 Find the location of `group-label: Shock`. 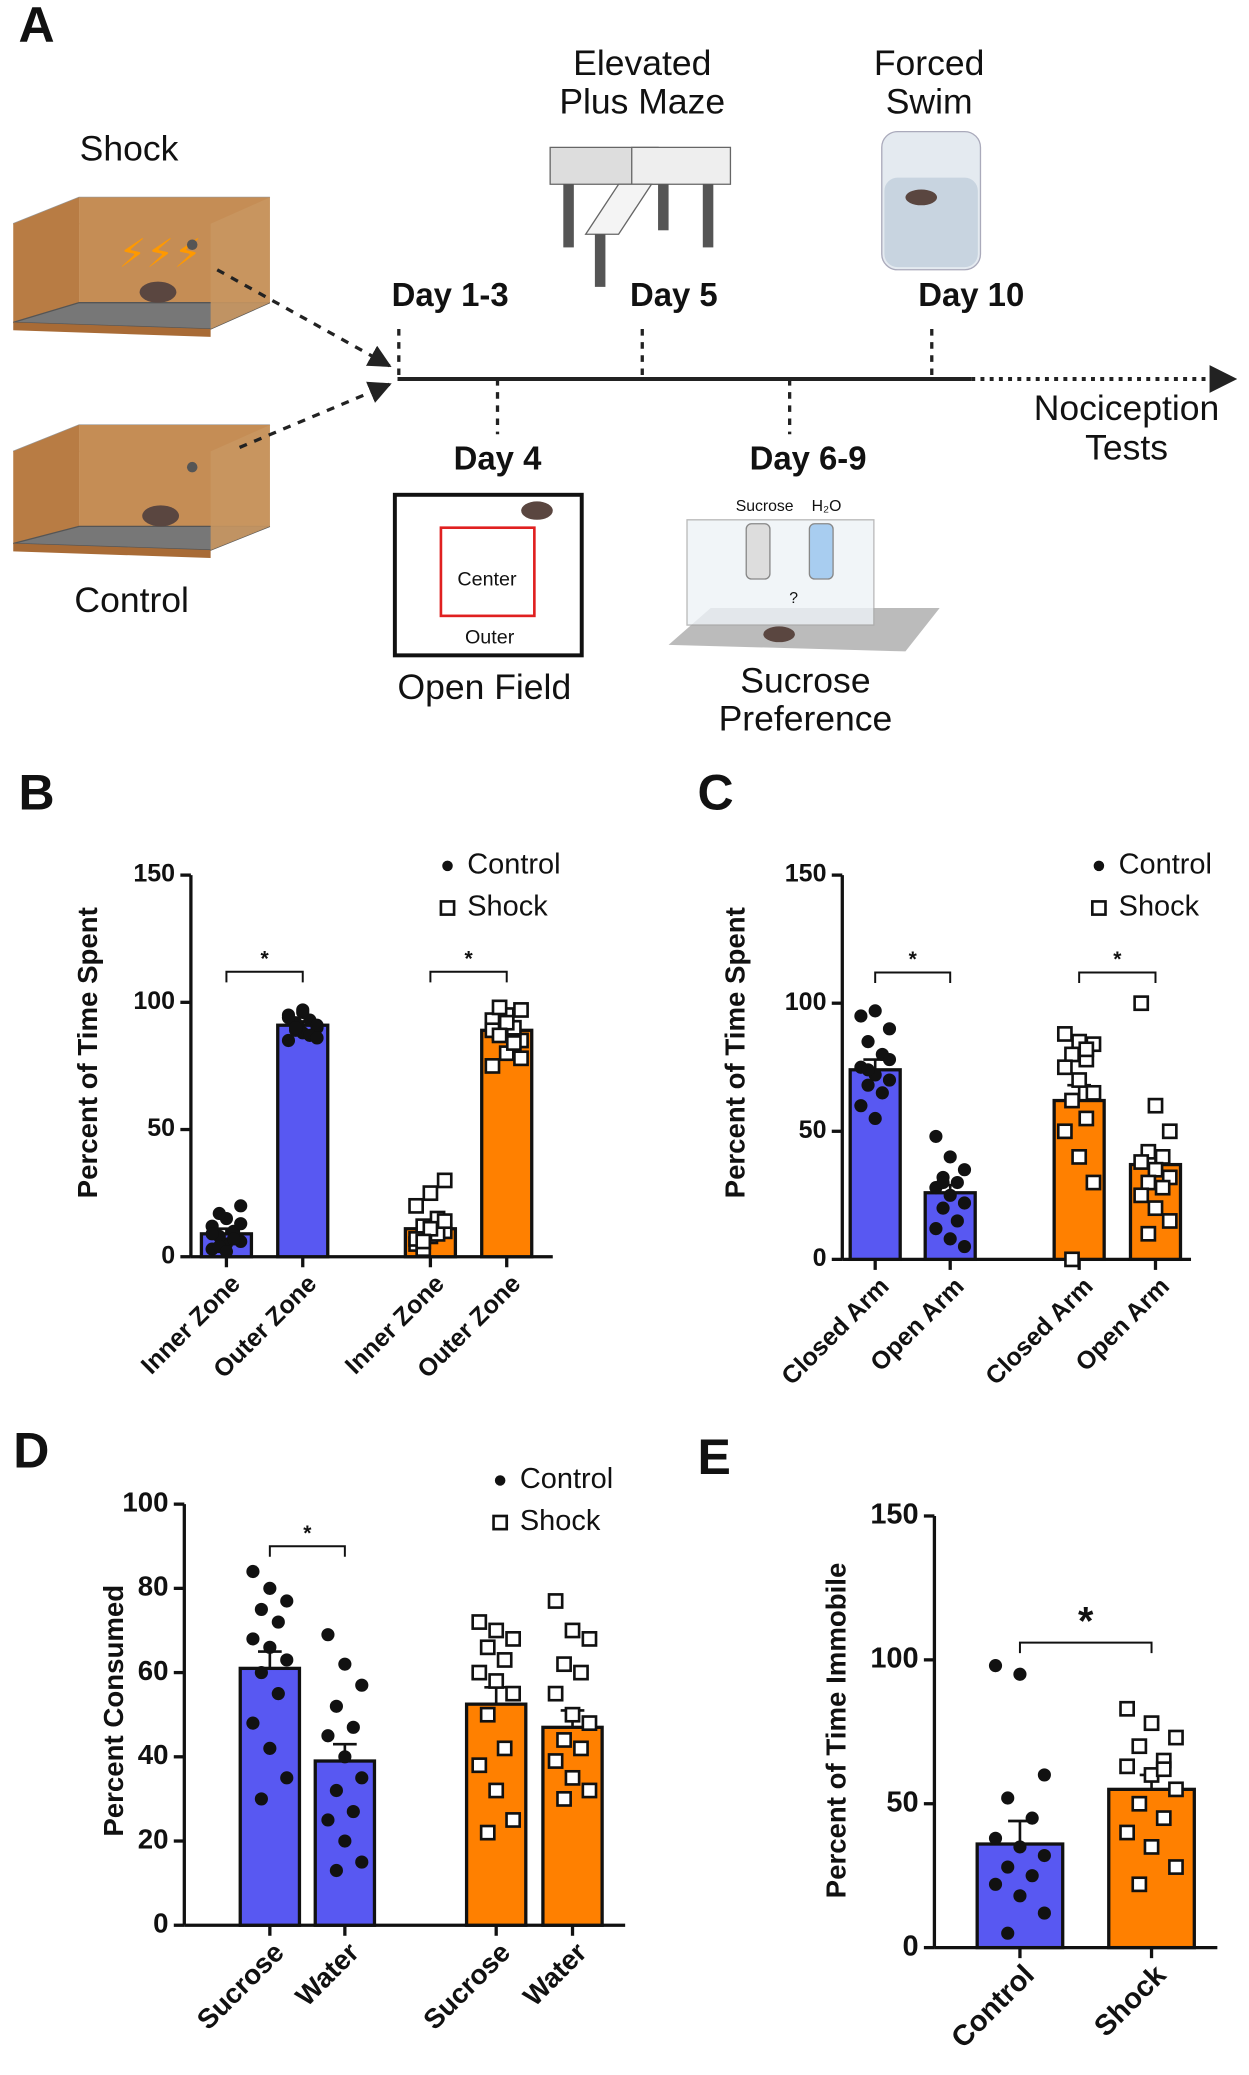

group-label: Shock is located at coordinates (129, 149).